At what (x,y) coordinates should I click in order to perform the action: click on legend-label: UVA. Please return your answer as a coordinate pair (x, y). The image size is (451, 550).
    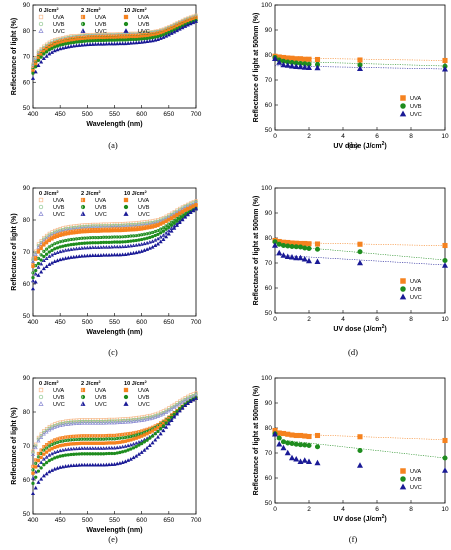
    Looking at the image, I should click on (415, 99).